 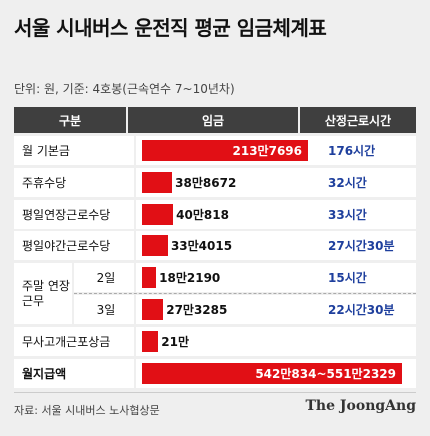 What do you see at coordinates (360, 406) in the screenshot?
I see `brand-logo: The JoongAng` at bounding box center [360, 406].